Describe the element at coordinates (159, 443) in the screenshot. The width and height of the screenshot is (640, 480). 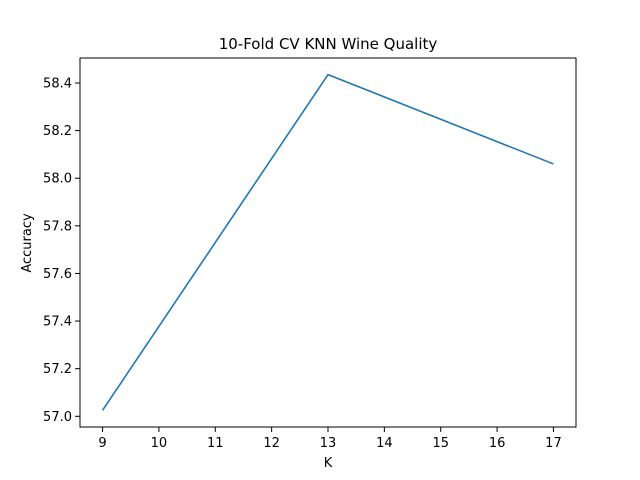
I see `x-tick-label-1: 10` at that location.